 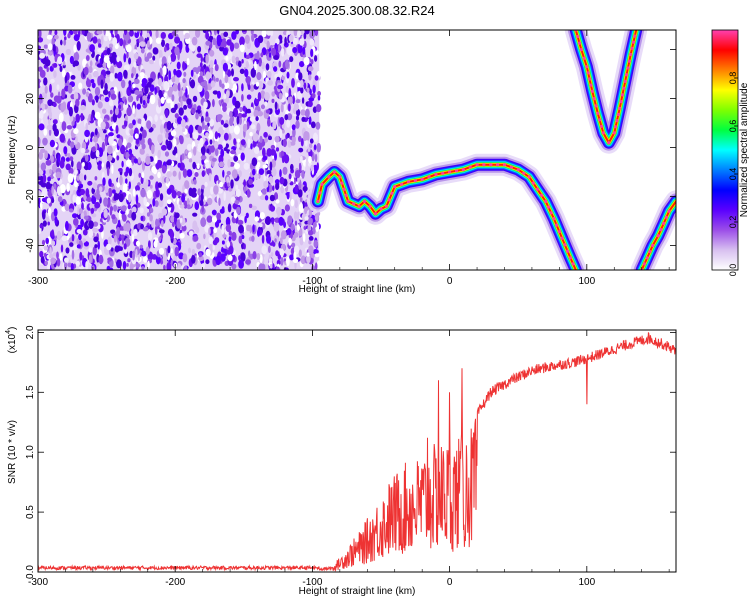 I want to click on snr-xtick-label: -100, so click(x=312, y=582).